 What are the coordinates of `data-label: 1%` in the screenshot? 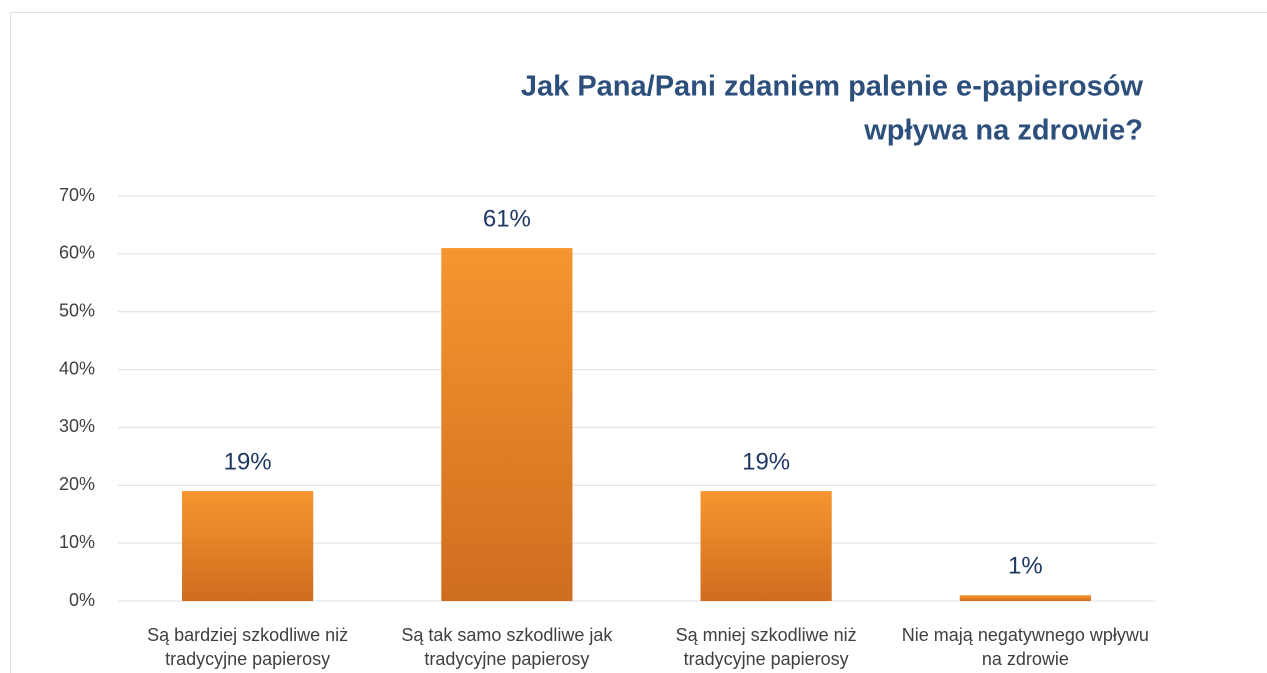 It's located at (1025, 566).